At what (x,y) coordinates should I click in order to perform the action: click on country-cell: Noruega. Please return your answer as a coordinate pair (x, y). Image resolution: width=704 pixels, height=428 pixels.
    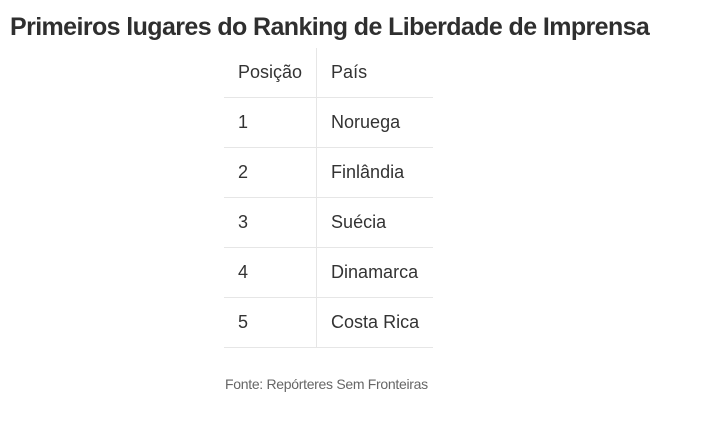
    Looking at the image, I should click on (375, 122).